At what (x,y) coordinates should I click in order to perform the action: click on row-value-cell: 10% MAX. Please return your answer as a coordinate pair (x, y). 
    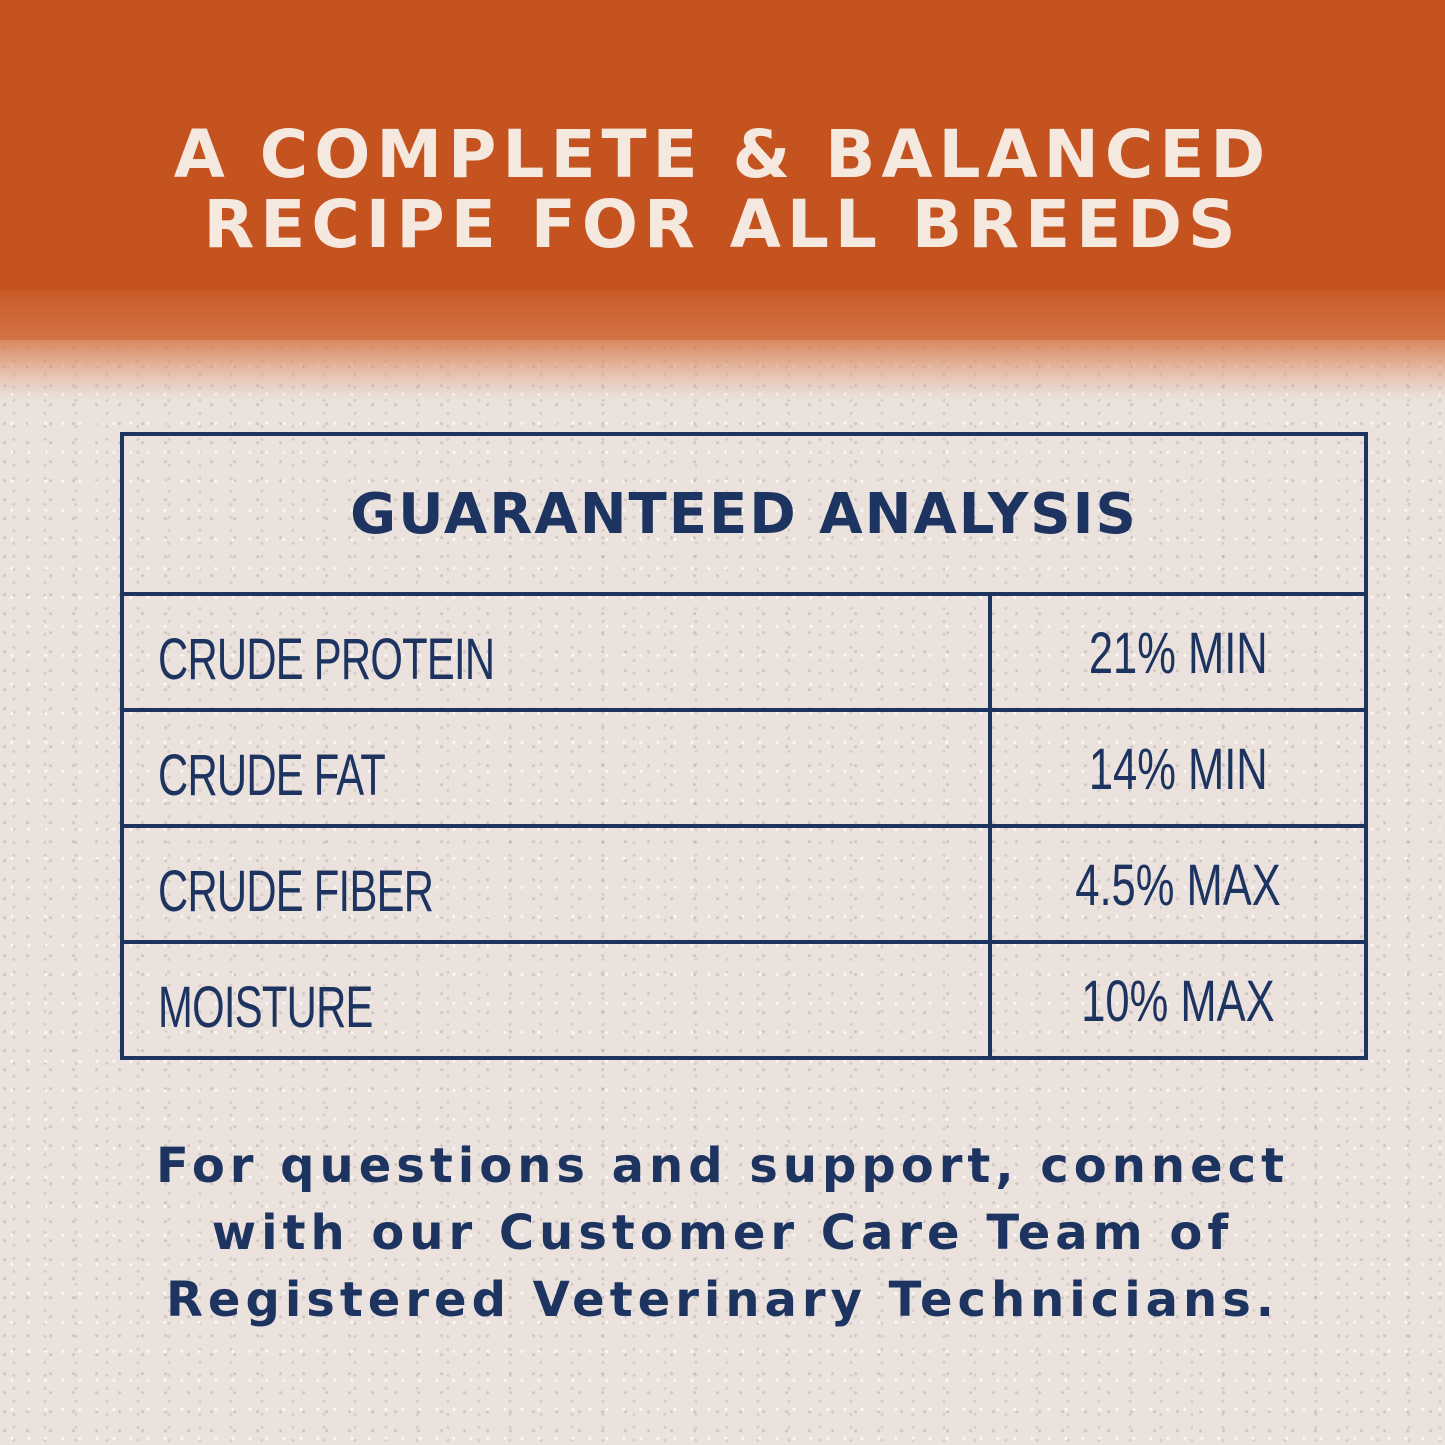
    Looking at the image, I should click on (1178, 1001).